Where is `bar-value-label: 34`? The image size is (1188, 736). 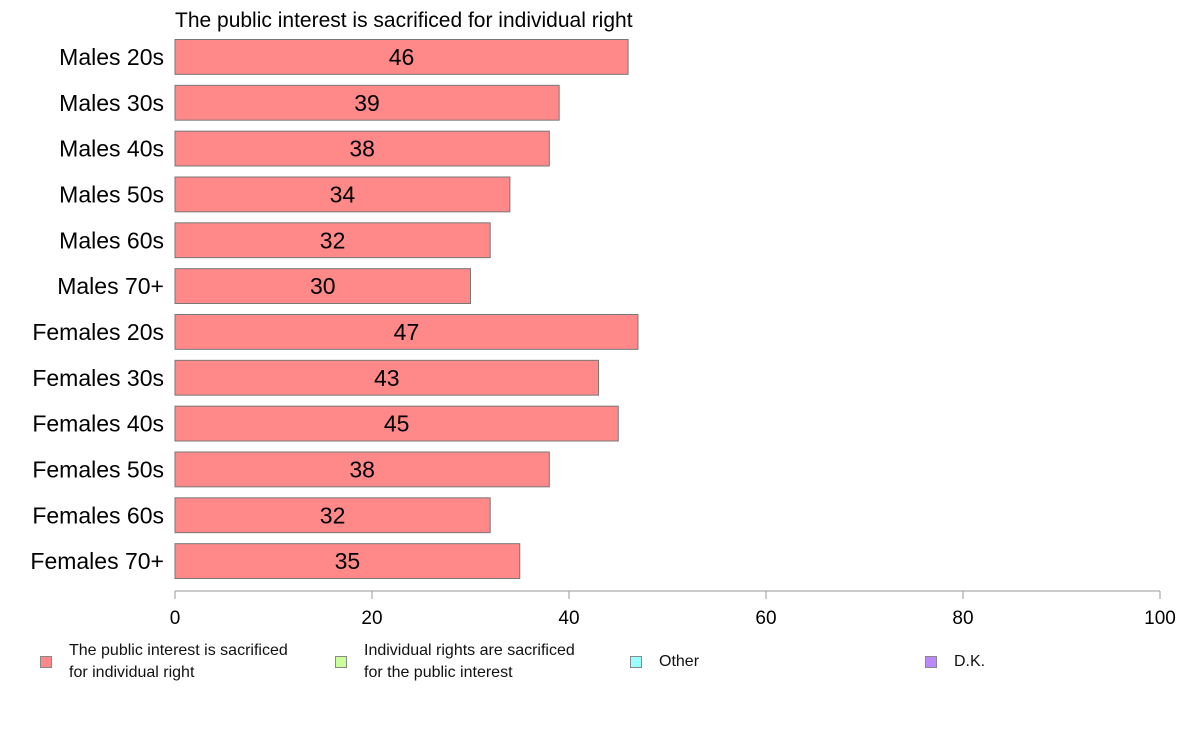 bar-value-label: 34 is located at coordinates (343, 194).